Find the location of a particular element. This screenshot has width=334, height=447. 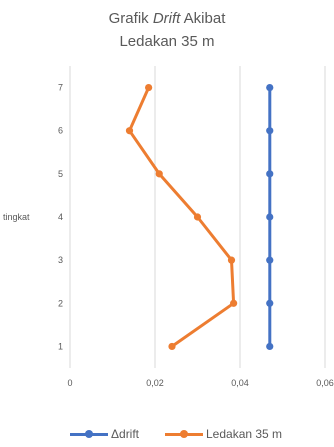

legend-swatch-drift is located at coordinates (89, 434).